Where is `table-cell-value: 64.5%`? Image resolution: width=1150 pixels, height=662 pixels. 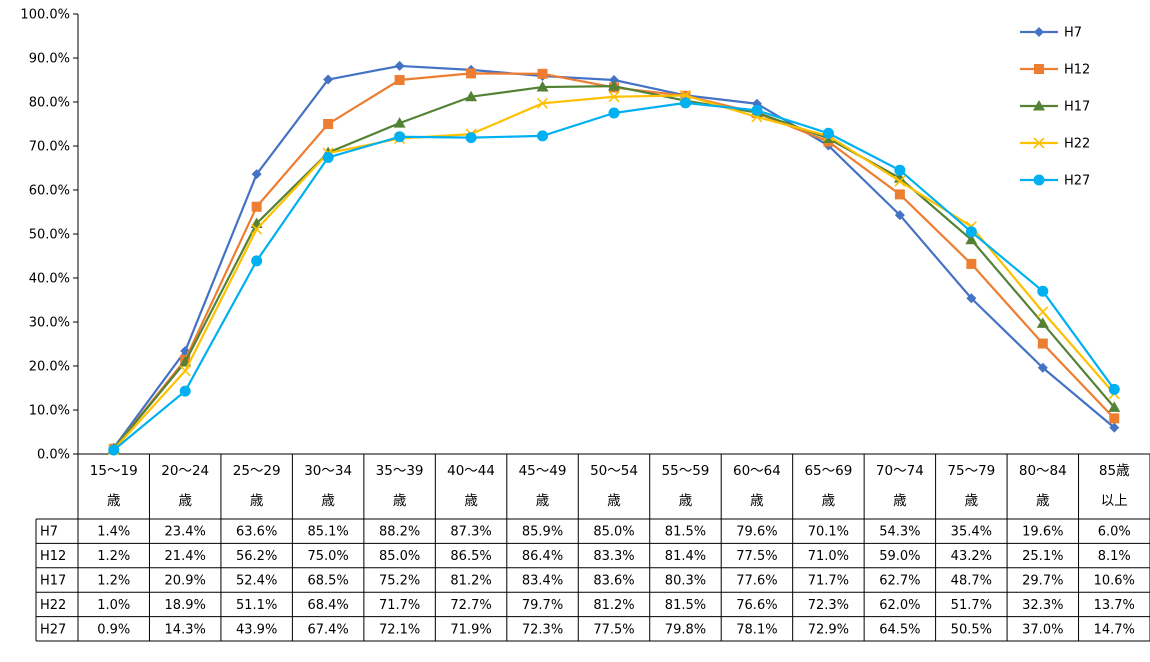 table-cell-value: 64.5% is located at coordinates (899, 629).